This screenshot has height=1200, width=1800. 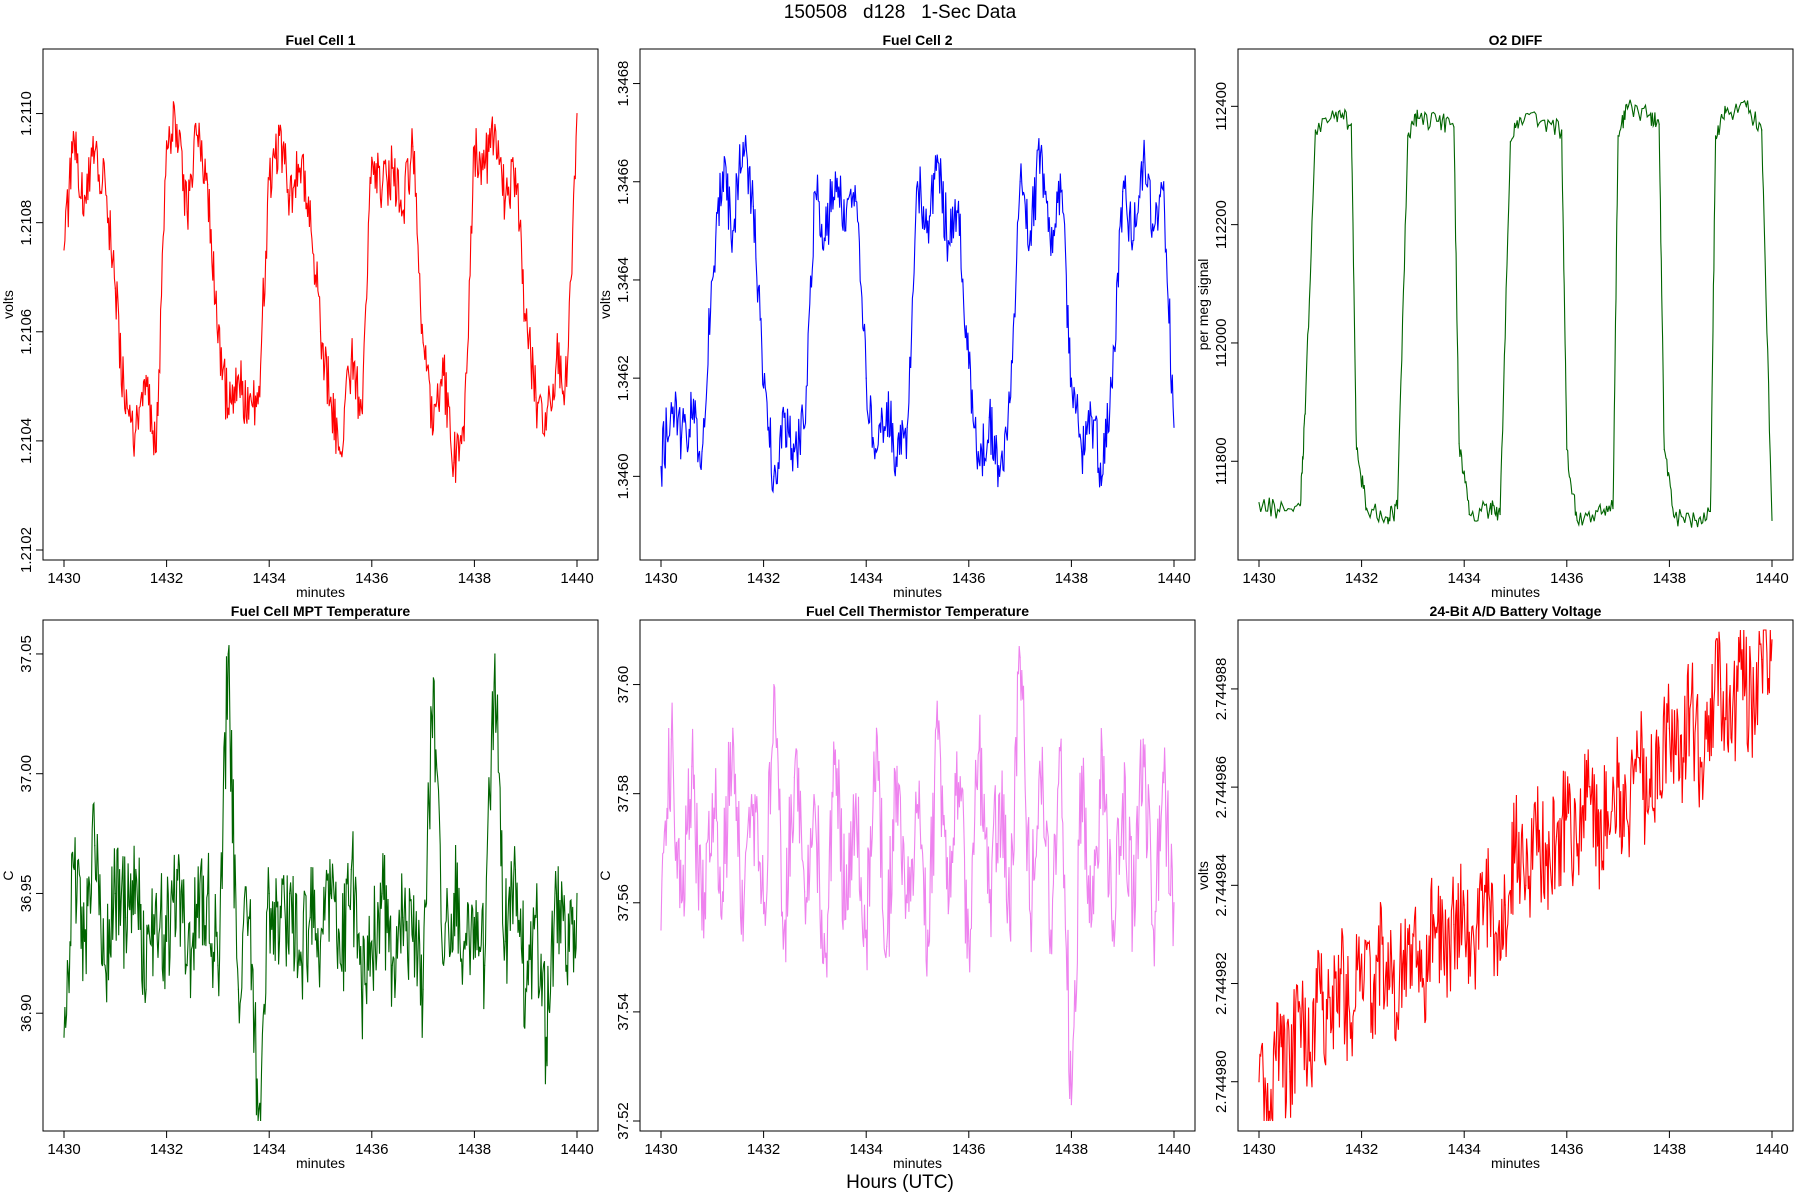 I want to click on y-tick-label: 36.95, so click(x=26, y=894).